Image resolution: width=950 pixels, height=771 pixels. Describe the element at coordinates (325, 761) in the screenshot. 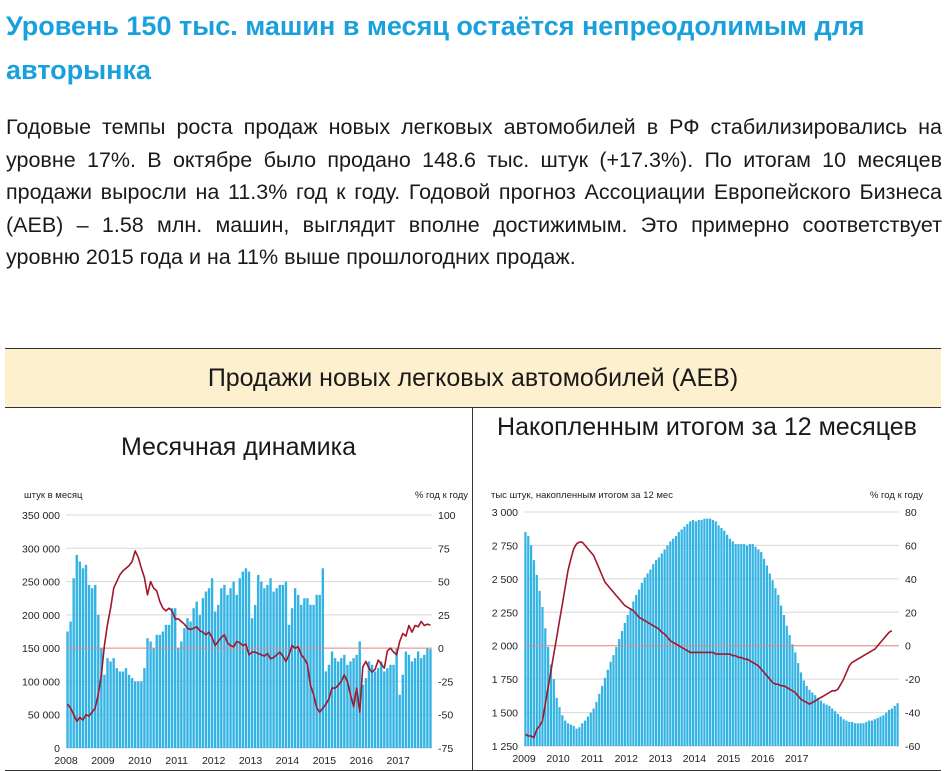

I see `x-tick-label: 2015` at that location.